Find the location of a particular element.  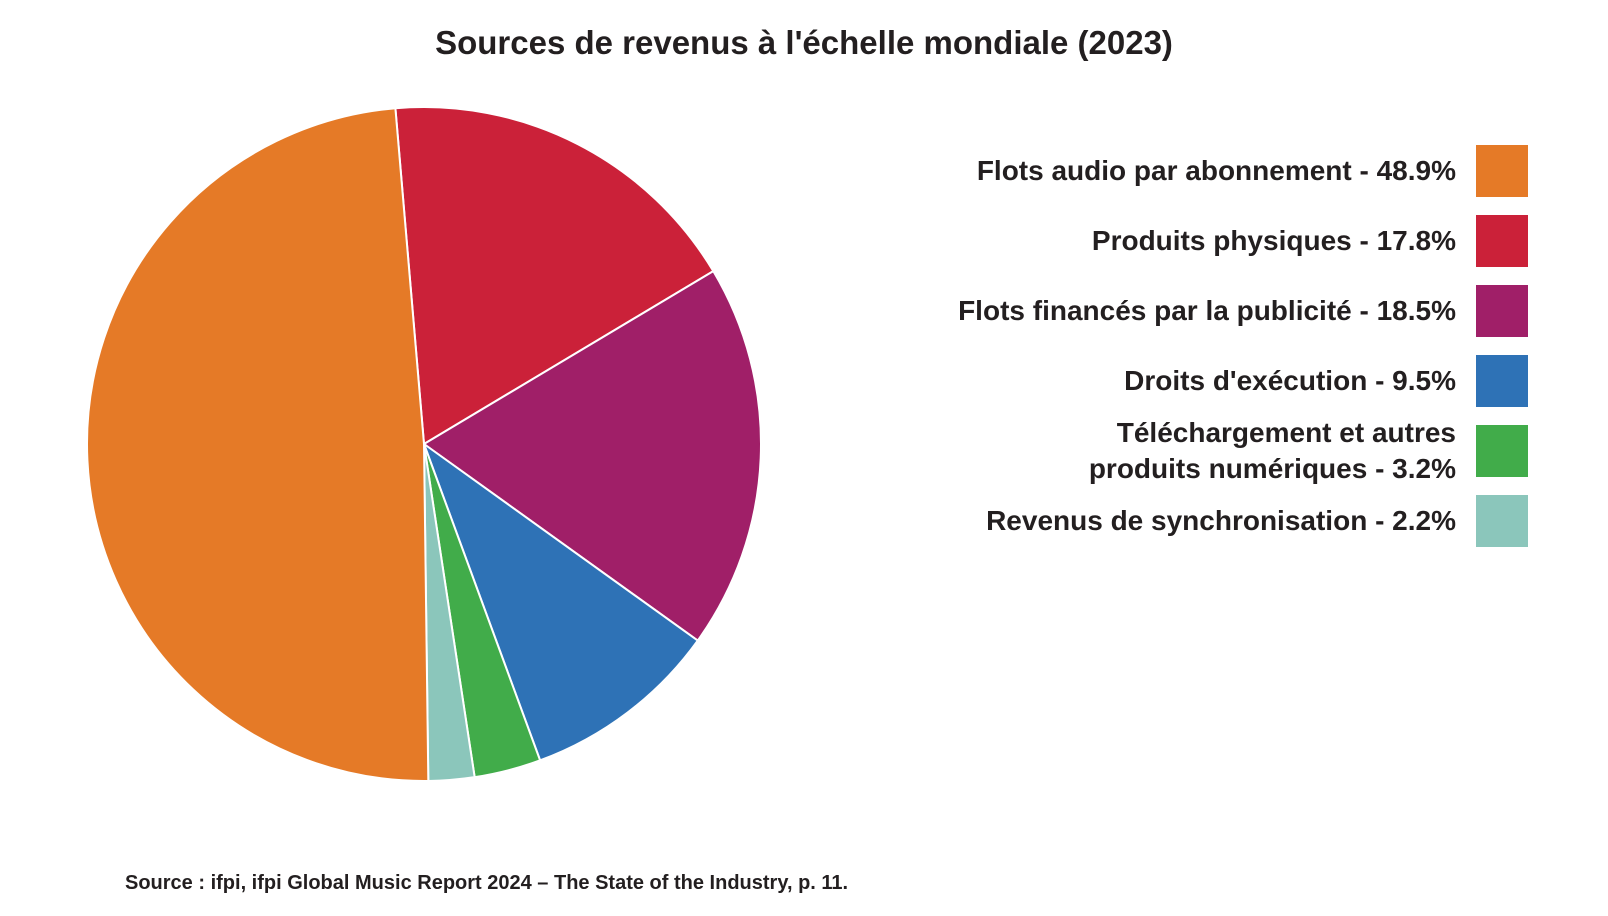

legend-label: Revenus de synchronisation - 2.2% is located at coordinates (1221, 520).